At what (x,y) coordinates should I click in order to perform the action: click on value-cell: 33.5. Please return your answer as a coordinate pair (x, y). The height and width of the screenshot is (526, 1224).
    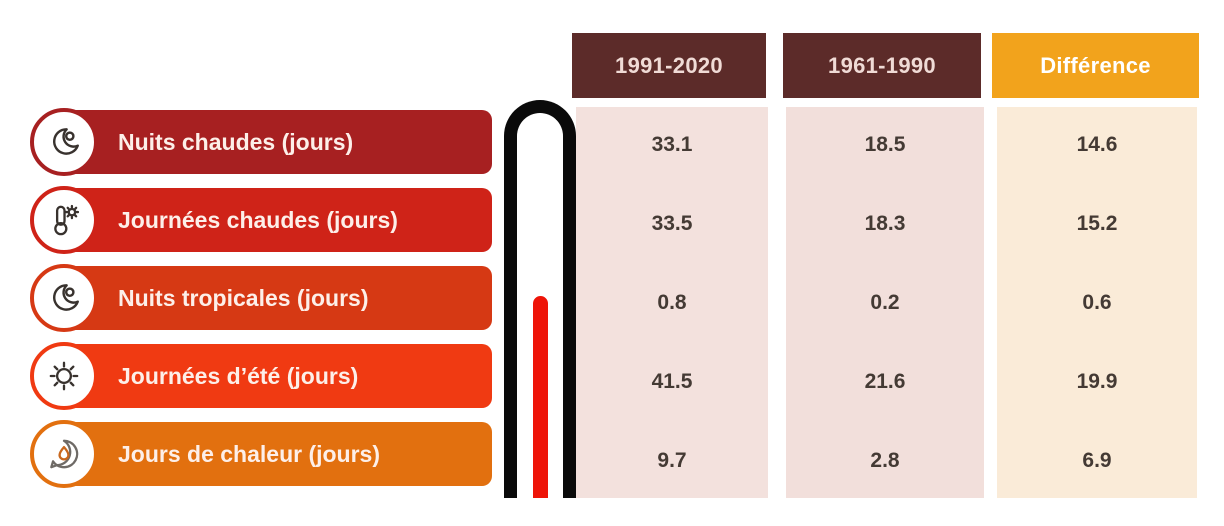
    Looking at the image, I should click on (672, 223).